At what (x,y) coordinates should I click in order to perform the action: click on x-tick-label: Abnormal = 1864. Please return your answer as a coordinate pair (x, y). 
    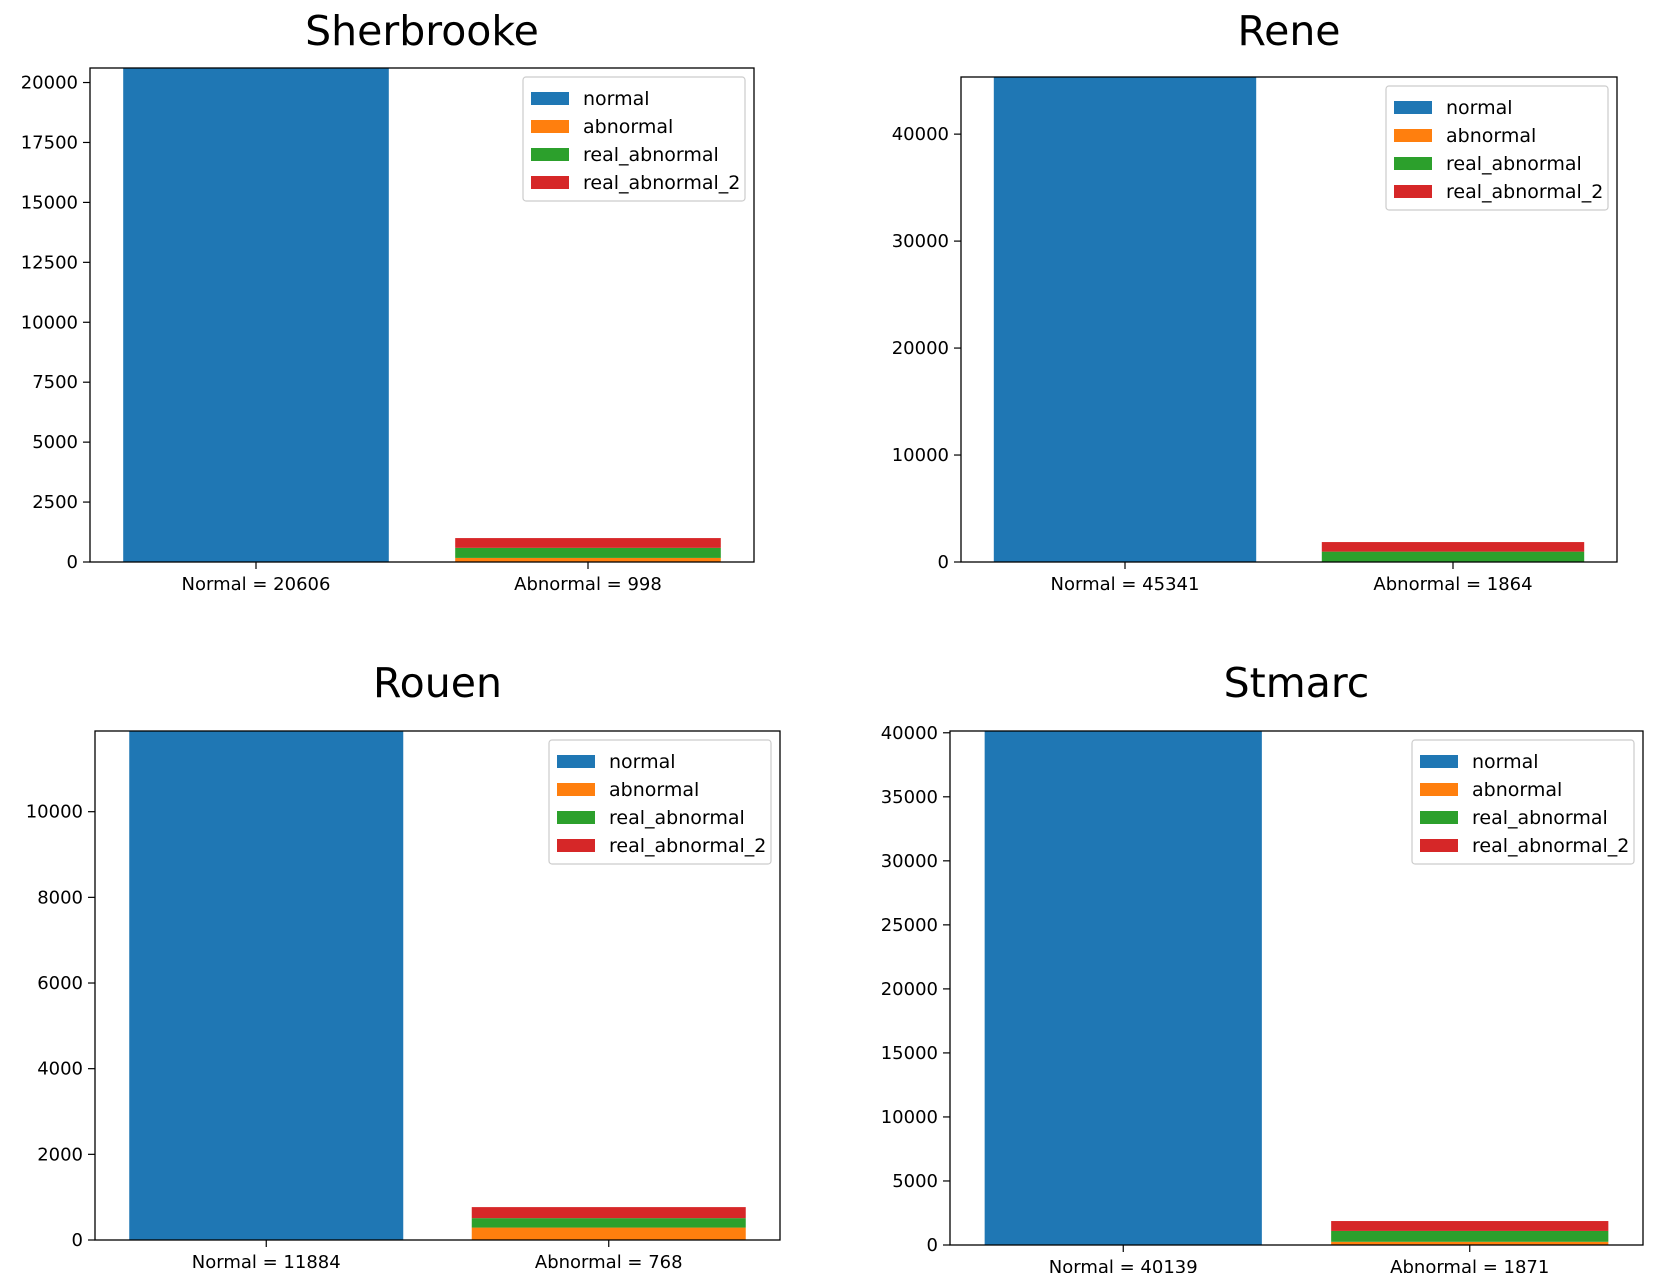
    Looking at the image, I should click on (1452, 584).